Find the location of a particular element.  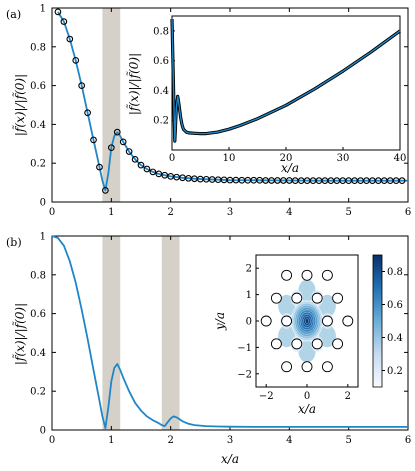

inset-x-tick-label: 0 is located at coordinates (172, 158).